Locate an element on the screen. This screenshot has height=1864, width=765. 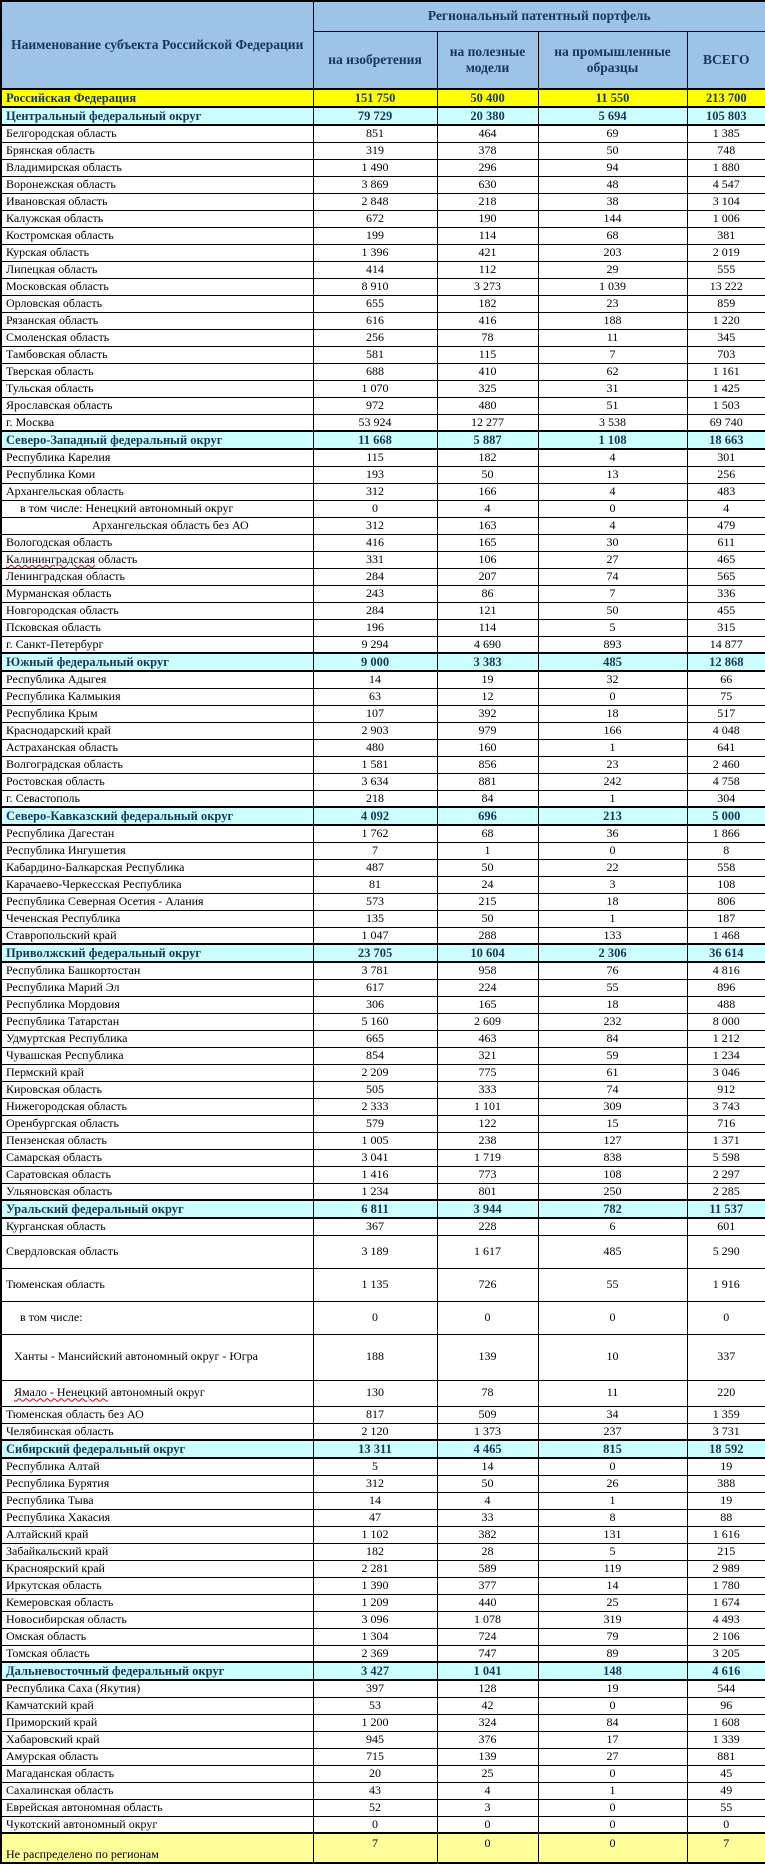
region-name-cell: Смоленская область is located at coordinates (157, 337).